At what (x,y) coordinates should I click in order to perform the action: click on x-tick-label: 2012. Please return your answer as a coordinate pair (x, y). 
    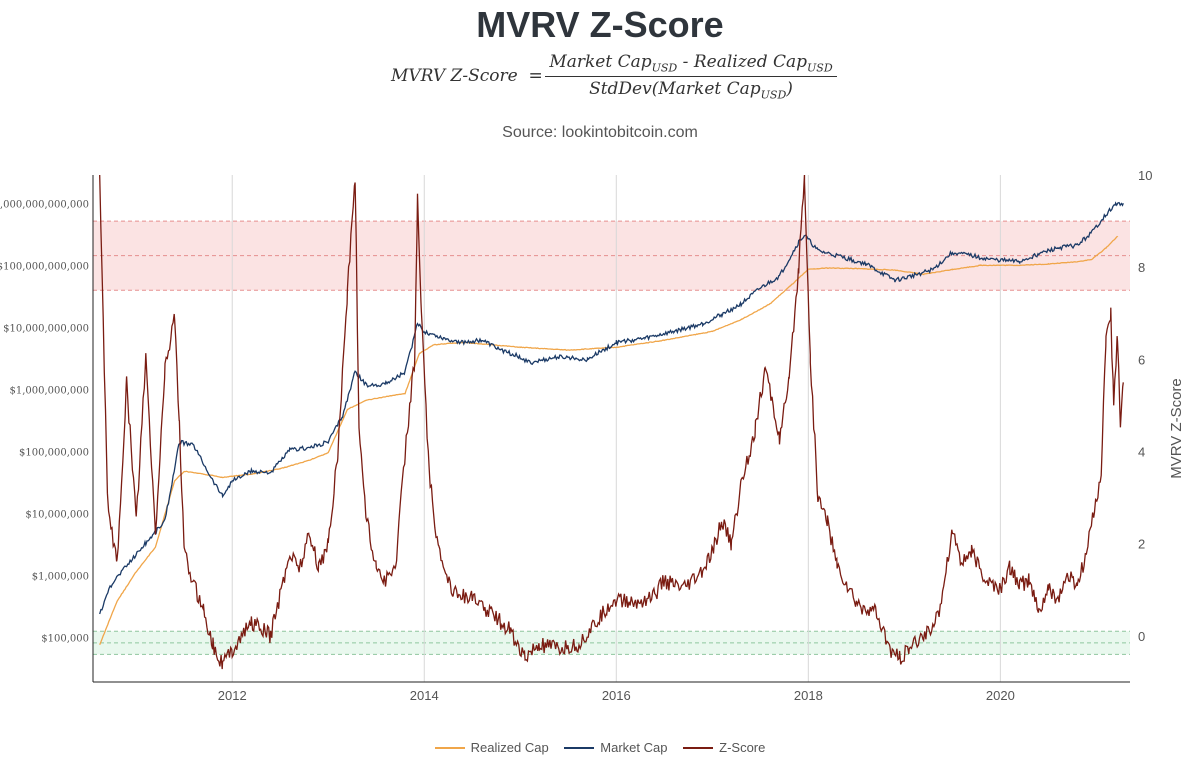
    Looking at the image, I should click on (232, 695).